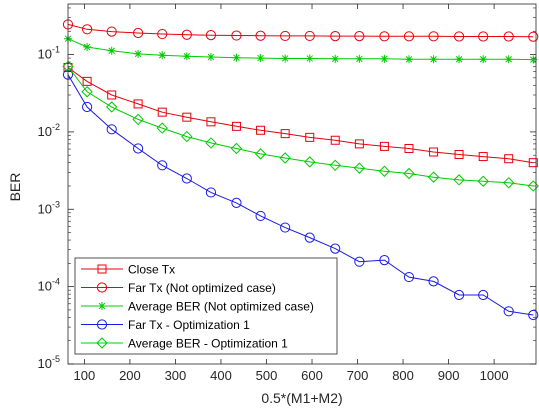  Describe the element at coordinates (49, 285) in the screenshot. I see `y-tick-label: 10⁻⁴` at that location.